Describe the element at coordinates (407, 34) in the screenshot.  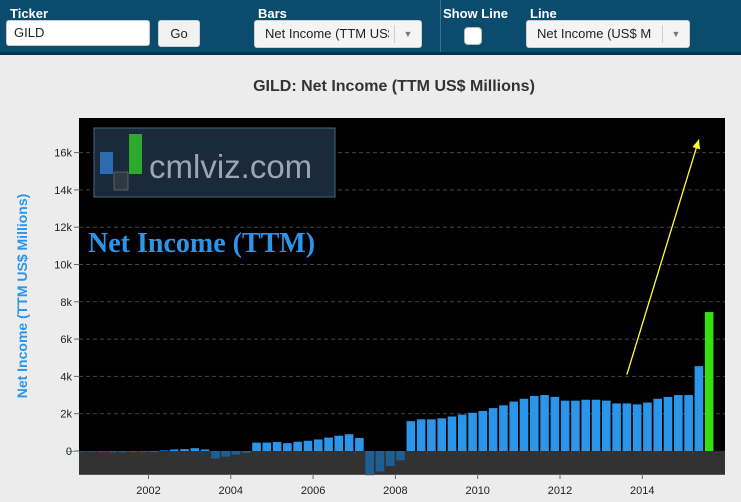
I see `bars-chevron-down-icon: ▼` at that location.